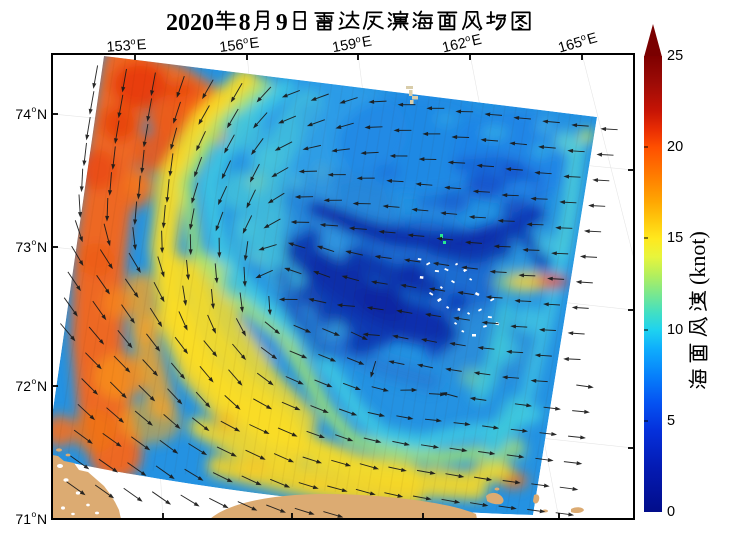 This screenshot has height=551, width=731. What do you see at coordinates (344, 46) in the screenshot?
I see `svg-text: 159` at bounding box center [344, 46].